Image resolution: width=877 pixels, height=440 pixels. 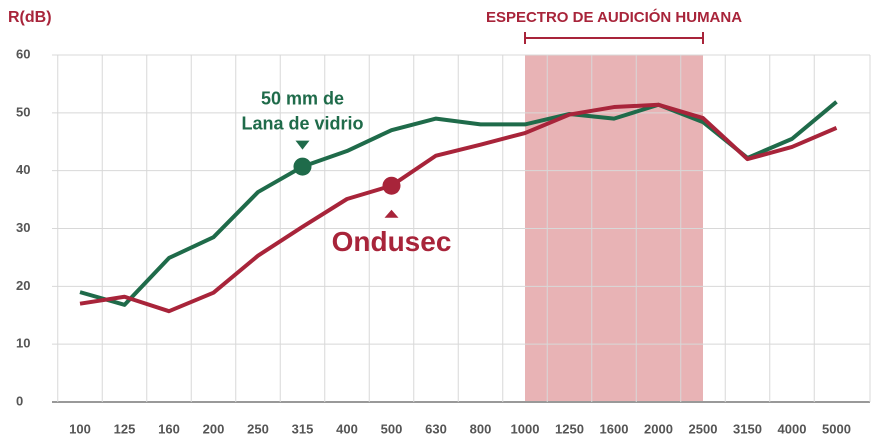 I want to click on x-tick-label: 3150, so click(x=747, y=428).